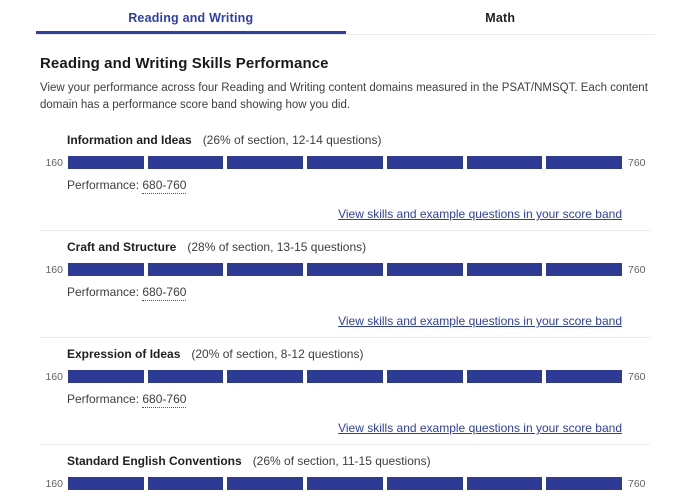  I want to click on tab-bar: Reading and Writing Math, so click(345, 17).